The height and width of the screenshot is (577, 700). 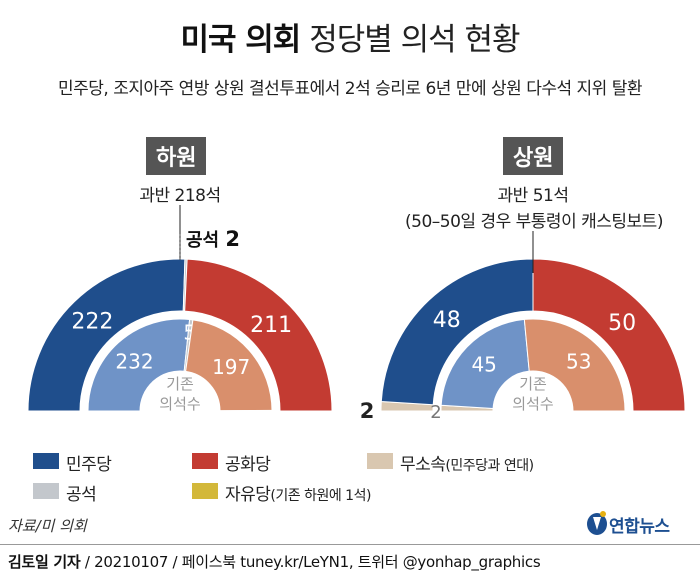 I want to click on house-vacant-label: 공석 2, so click(x=213, y=239).